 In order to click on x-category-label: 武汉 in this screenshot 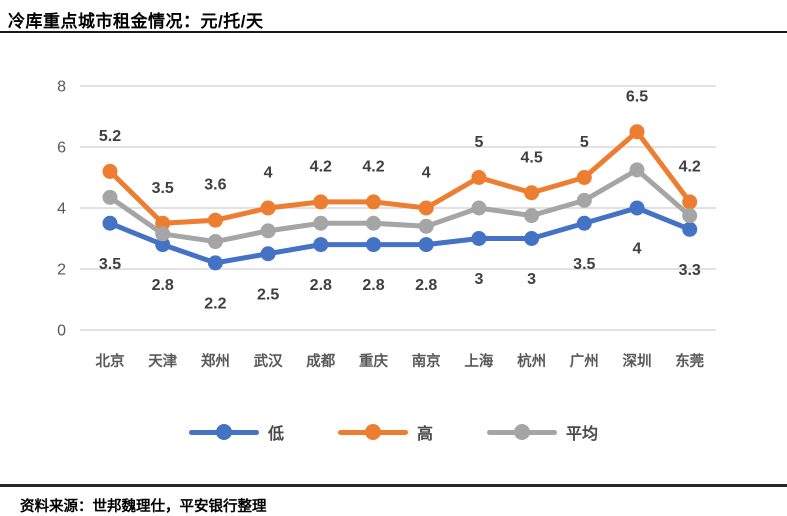, I will do `click(268, 361)`.